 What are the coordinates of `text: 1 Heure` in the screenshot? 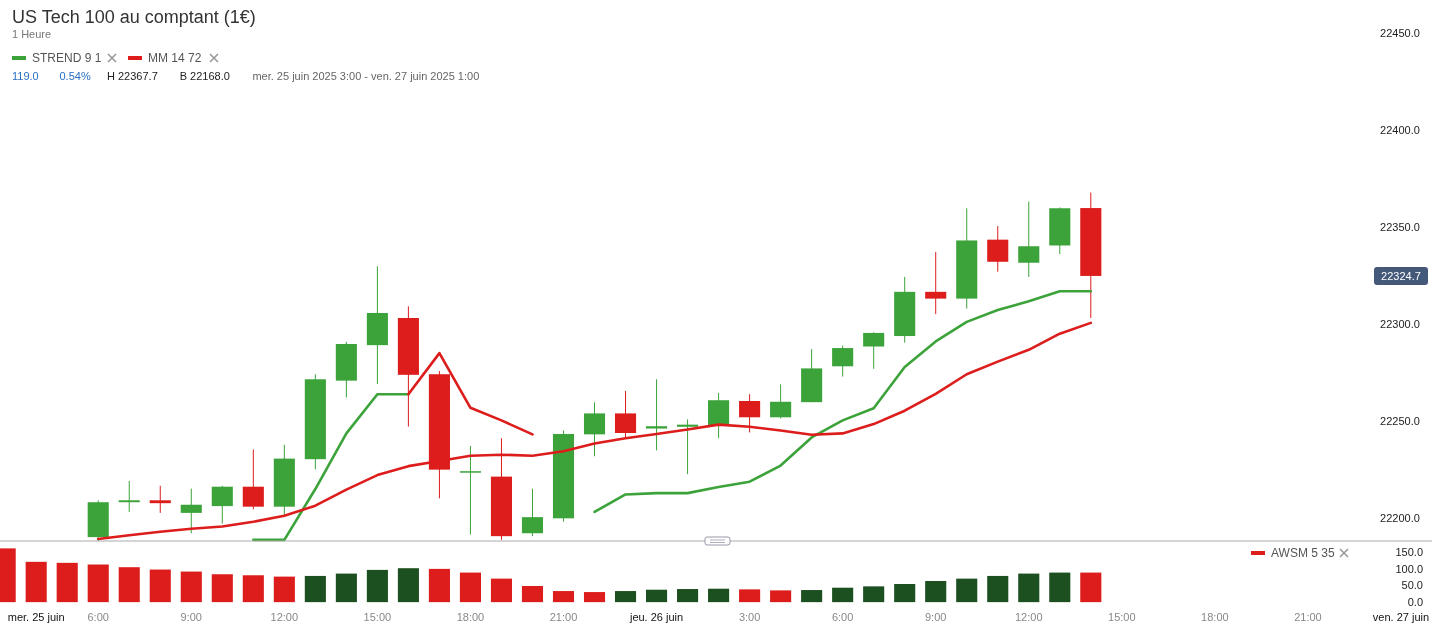 It's located at (32, 34).